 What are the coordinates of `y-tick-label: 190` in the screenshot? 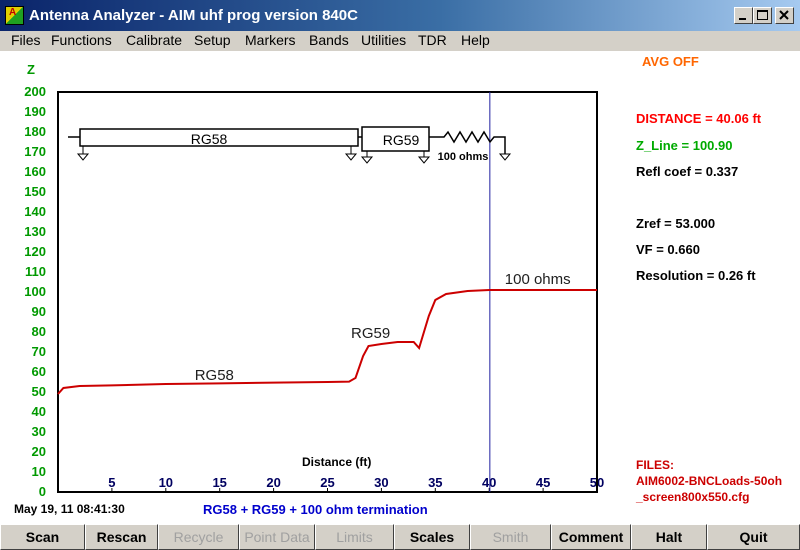 It's located at (35, 111).